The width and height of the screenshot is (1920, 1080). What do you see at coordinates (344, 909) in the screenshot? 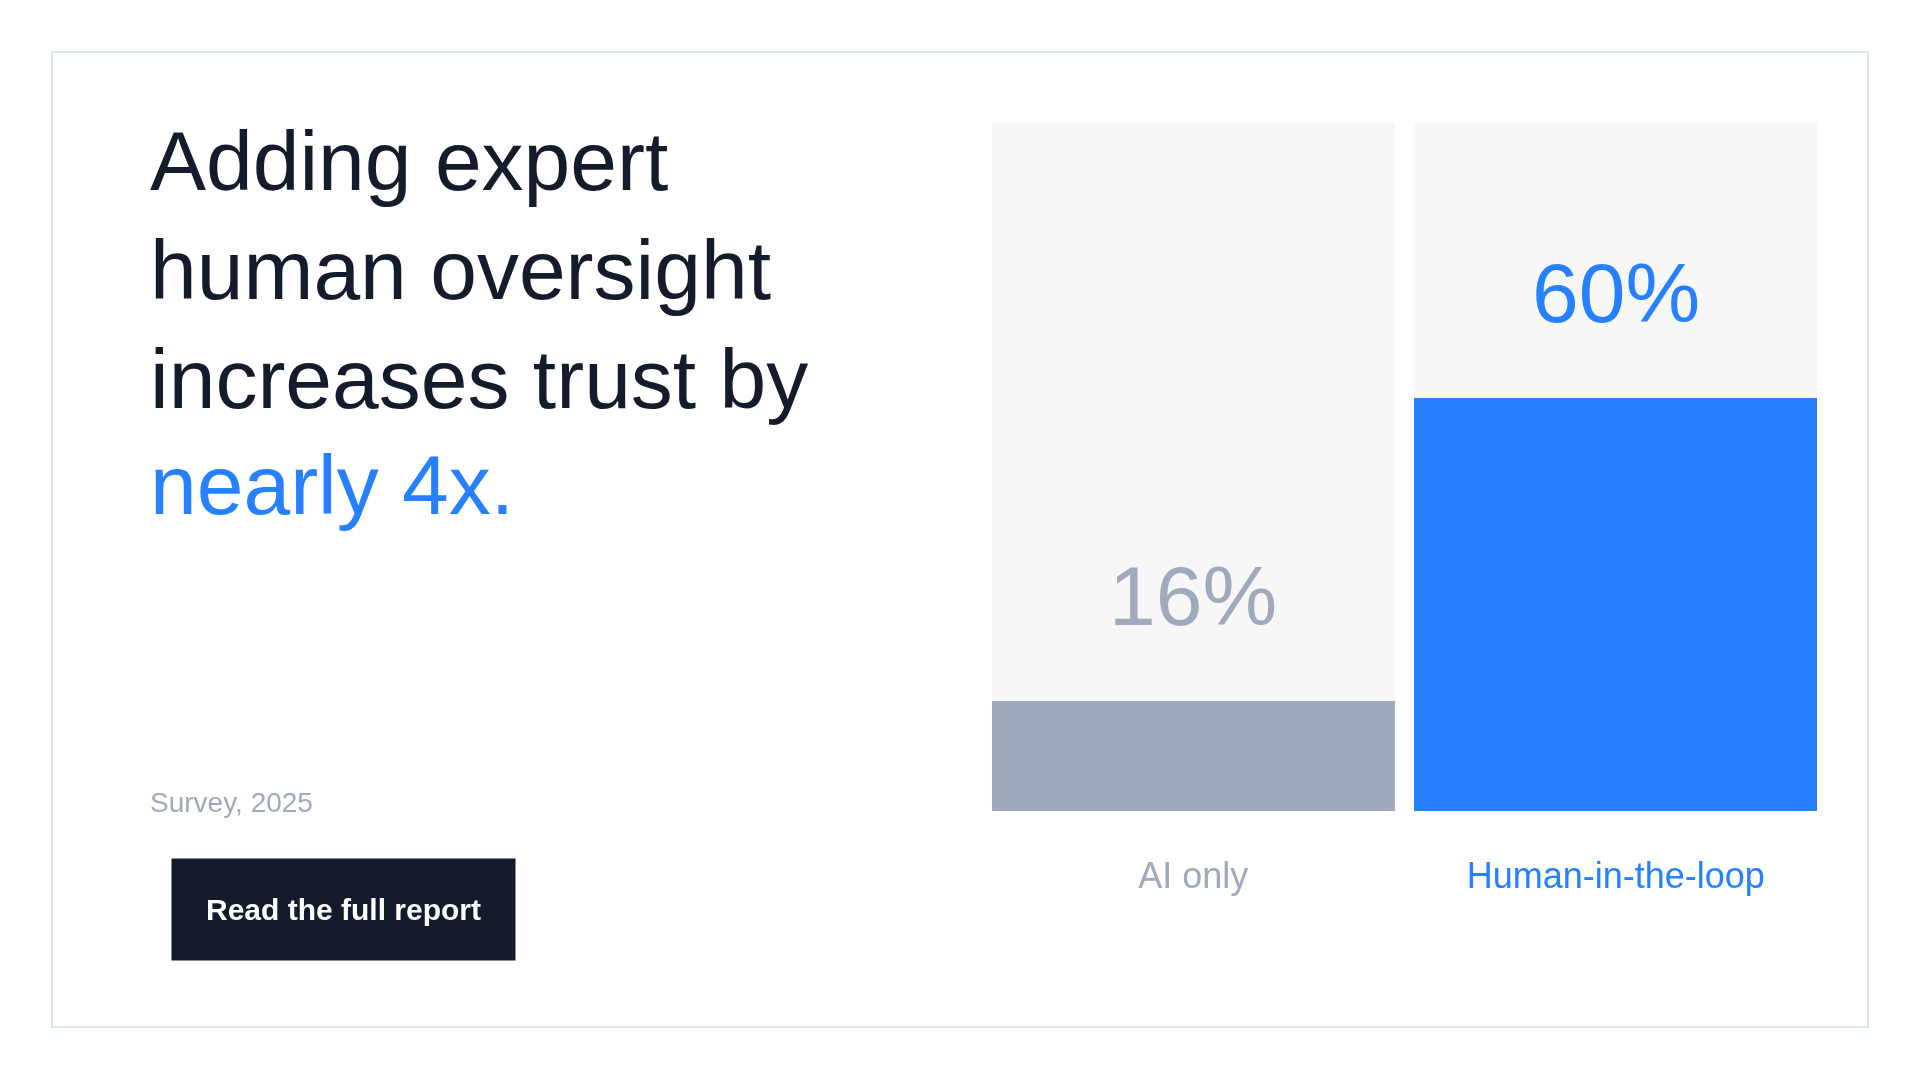
I see `text: Read the full report` at bounding box center [344, 909].